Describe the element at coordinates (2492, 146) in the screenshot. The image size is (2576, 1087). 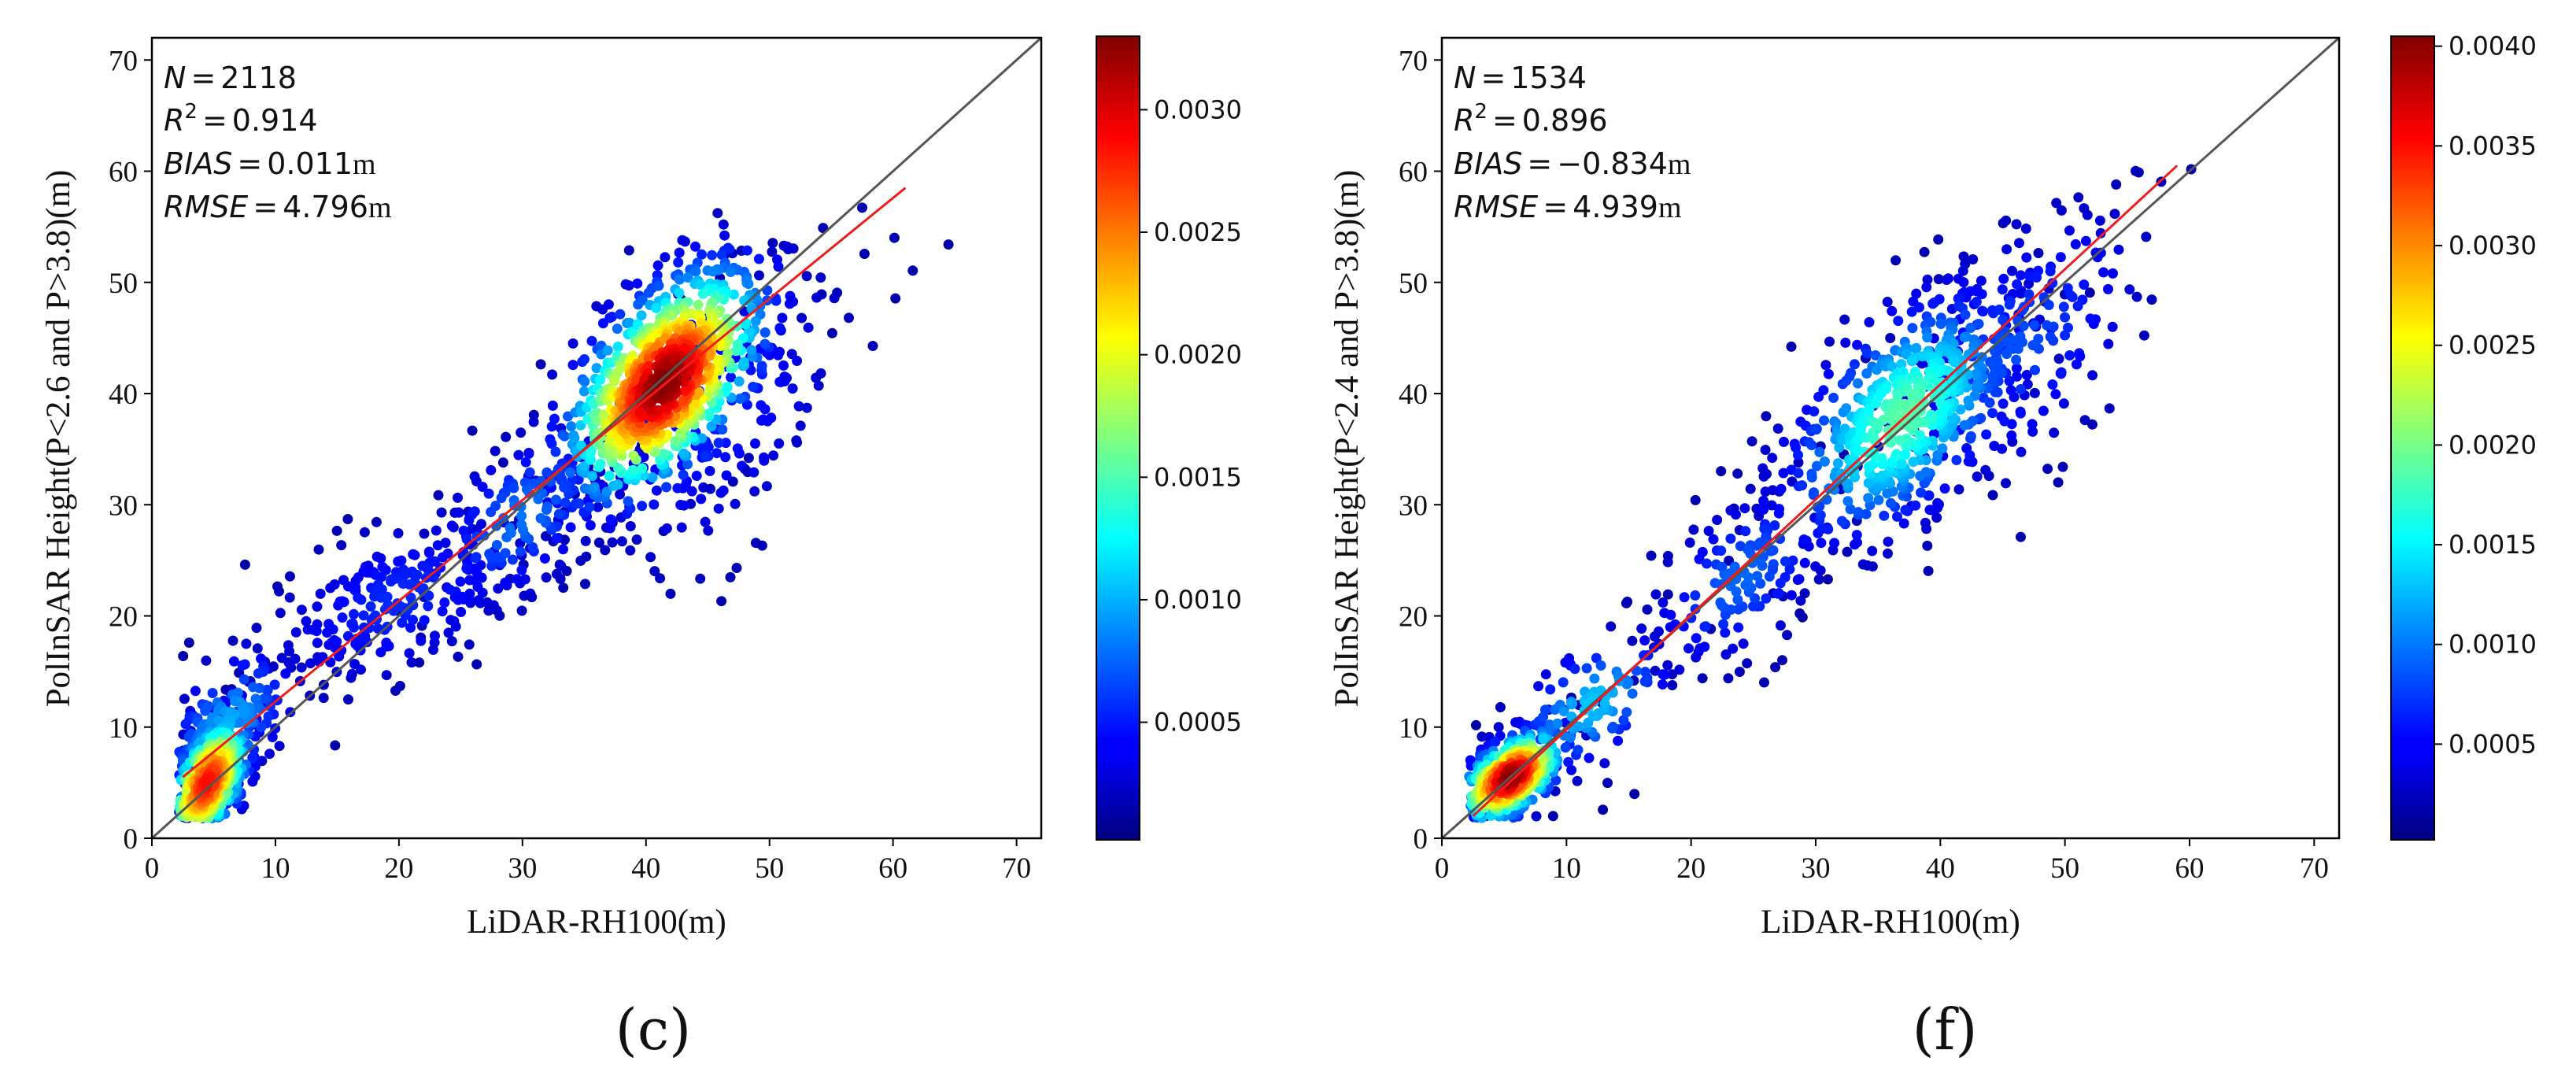
I see `colorbar-tick-label: 0.0035` at that location.